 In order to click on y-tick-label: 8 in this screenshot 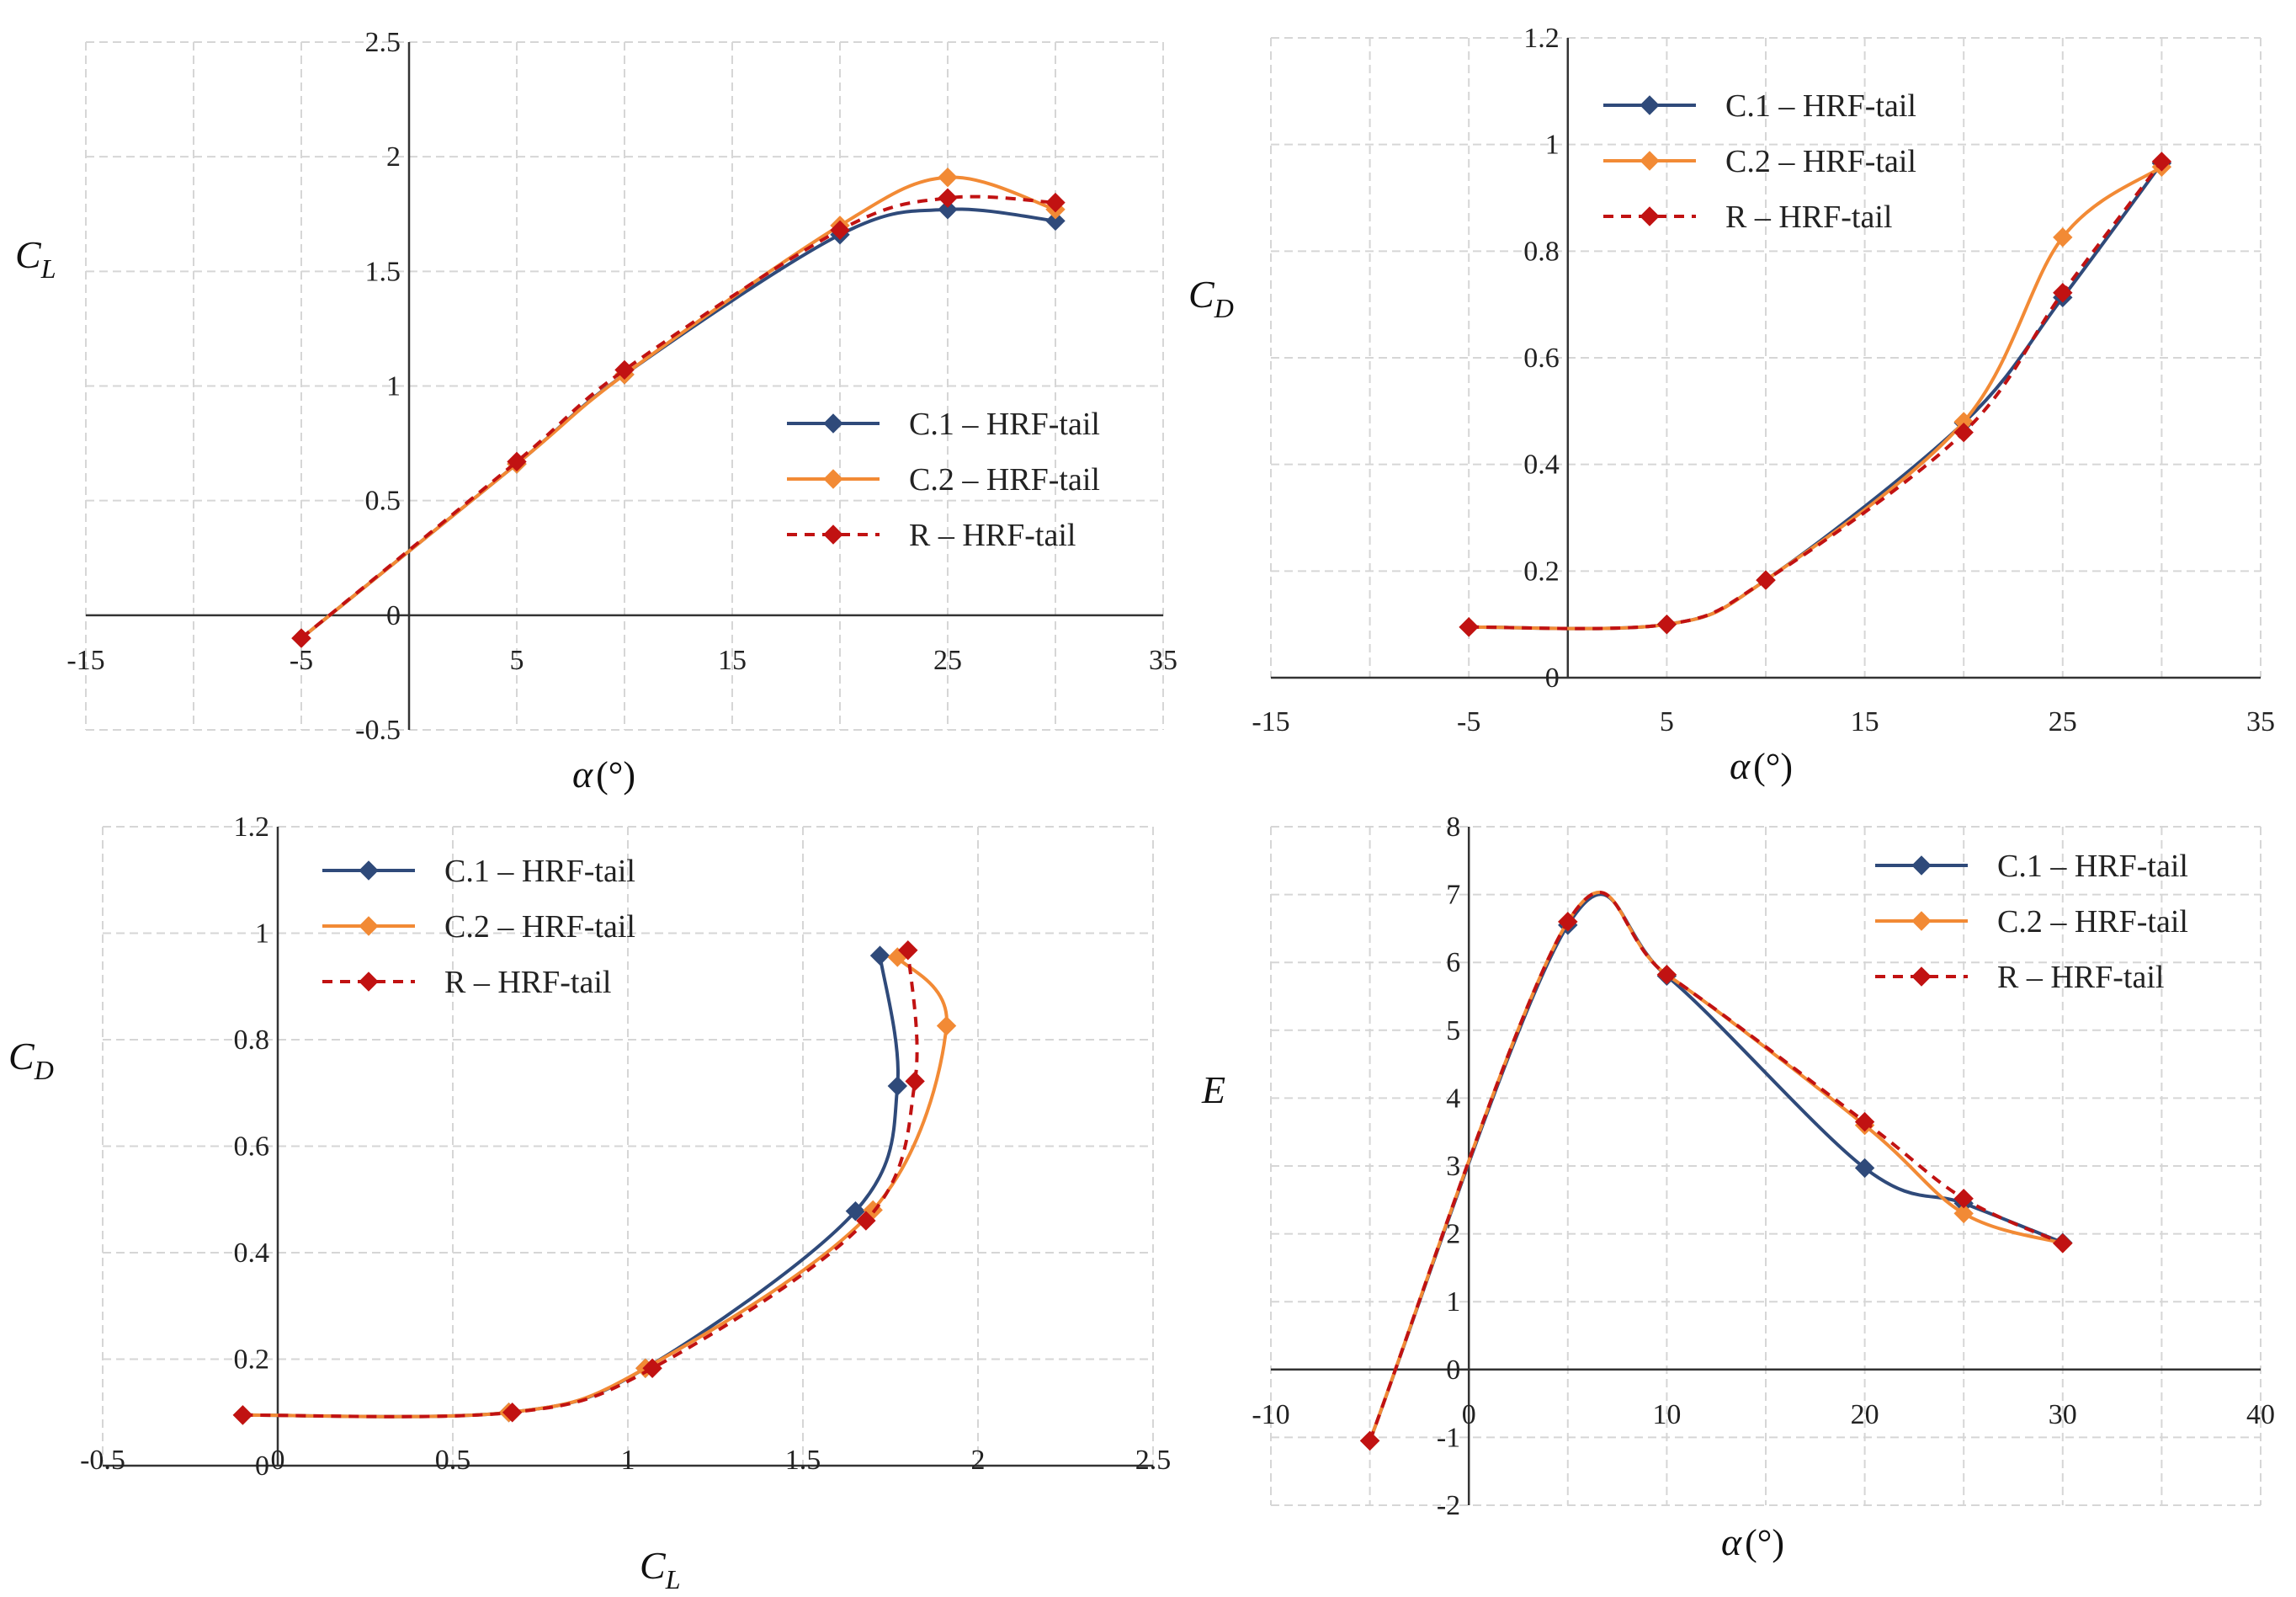, I will do `click(1453, 827)`.